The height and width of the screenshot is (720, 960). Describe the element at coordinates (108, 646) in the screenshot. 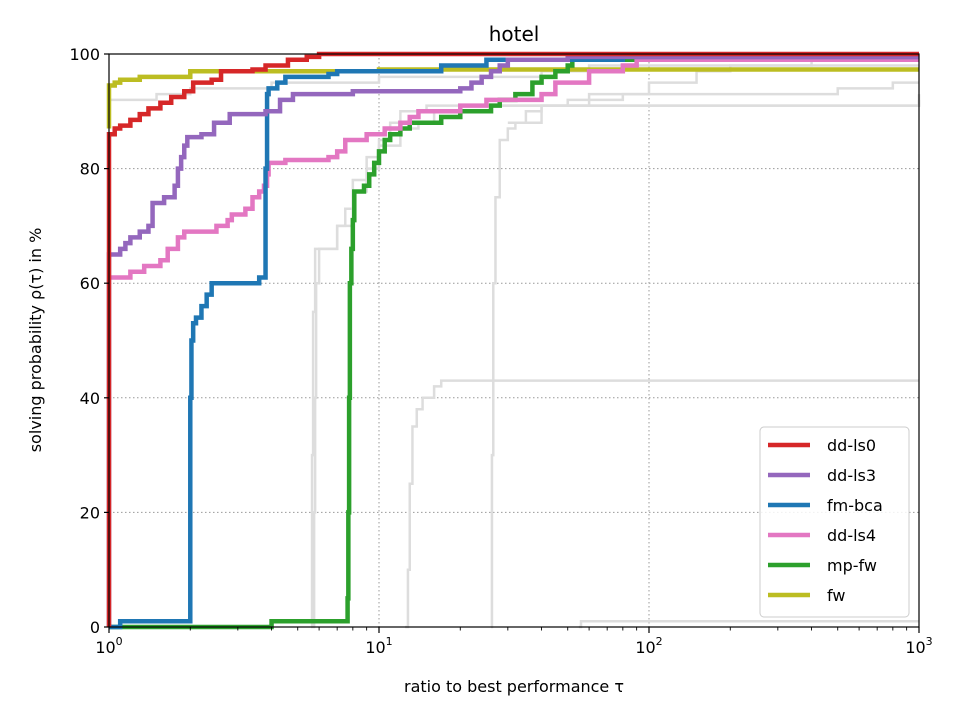

I see `x-tick-label: 10⁰` at that location.